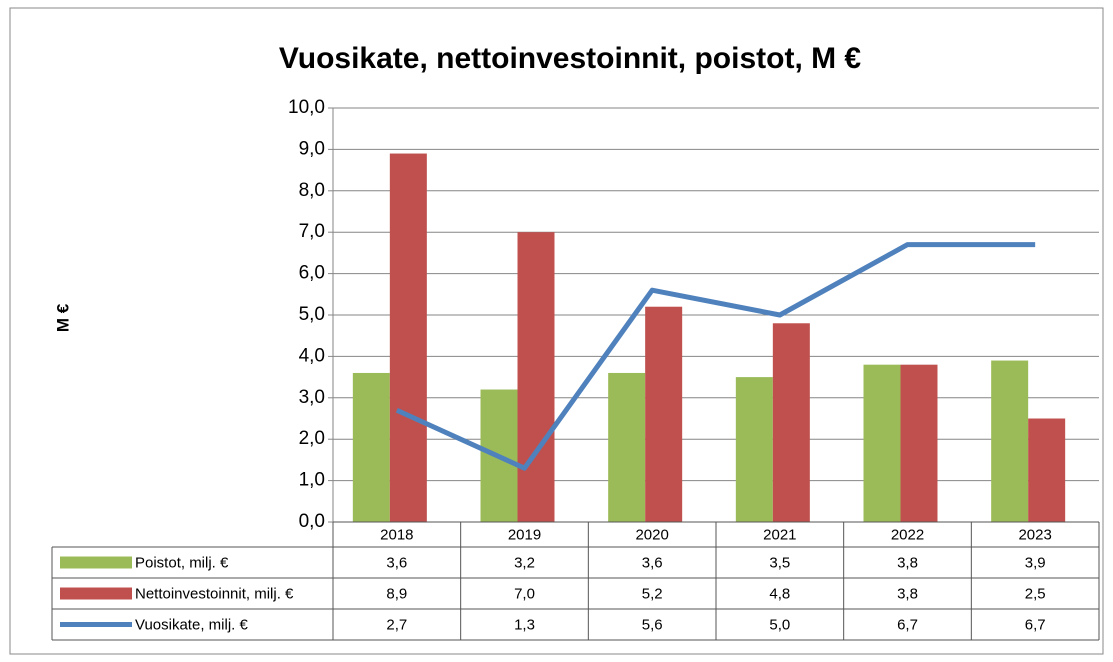 This screenshot has height=662, width=1113. Describe the element at coordinates (779, 534) in the screenshot. I see `x-tick-label: 2021` at that location.